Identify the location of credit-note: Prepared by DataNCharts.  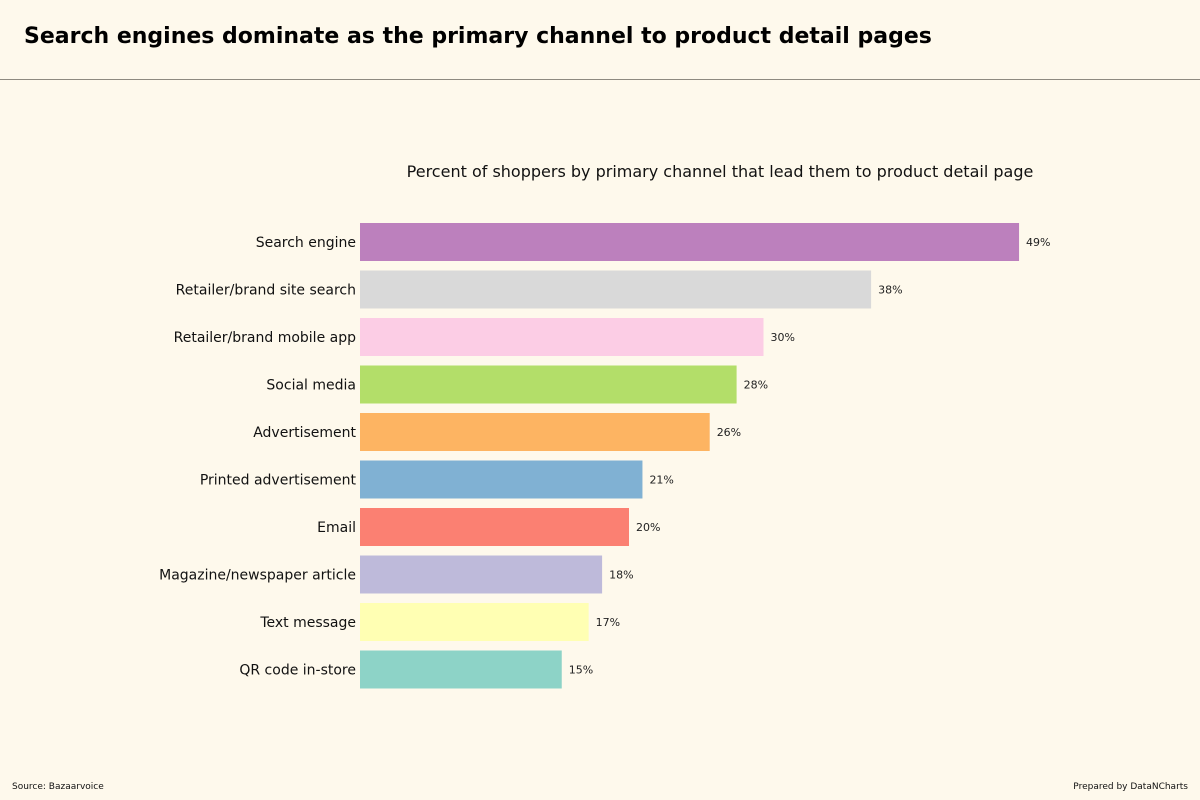
(1130, 787).